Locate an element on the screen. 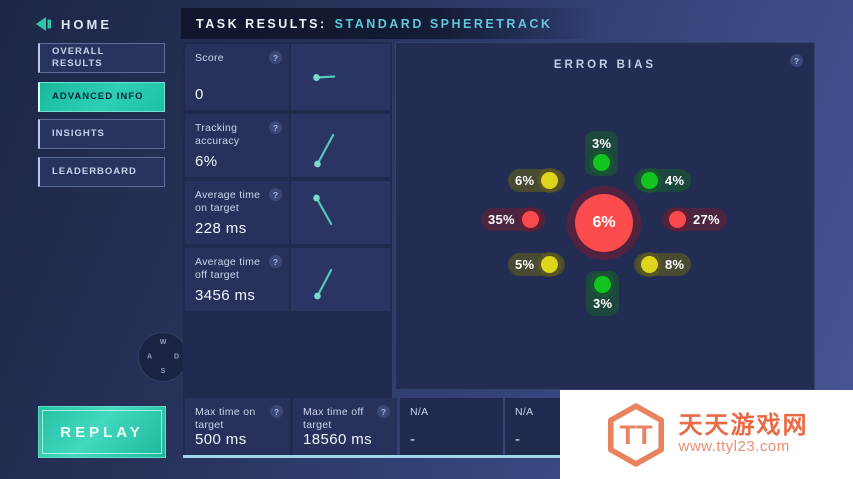 Image resolution: width=853 pixels, height=479 pixels. sidebar-item-insights: INSIGHTS is located at coordinates (101, 134).